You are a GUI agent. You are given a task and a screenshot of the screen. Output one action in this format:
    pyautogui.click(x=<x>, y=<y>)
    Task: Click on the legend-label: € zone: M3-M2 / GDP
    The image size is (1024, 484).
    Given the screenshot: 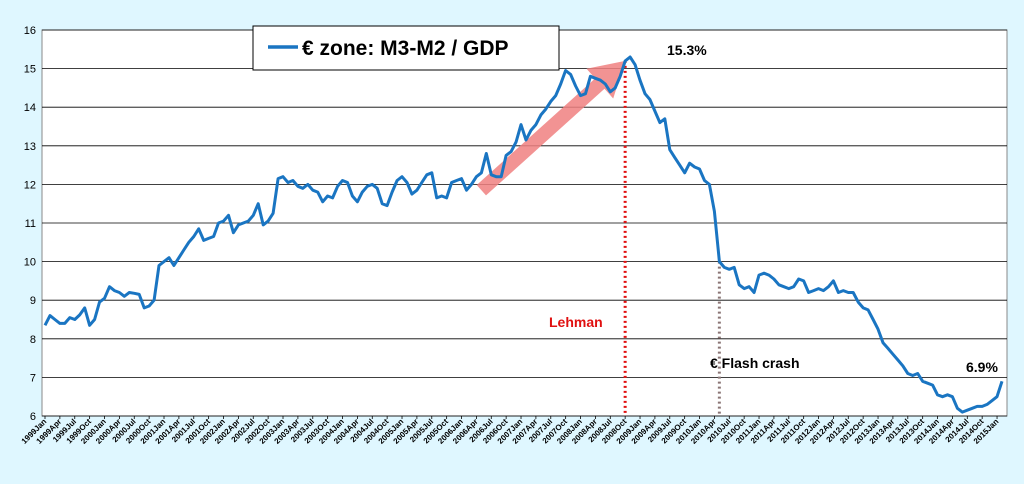 What is the action you would take?
    pyautogui.click(x=405, y=48)
    